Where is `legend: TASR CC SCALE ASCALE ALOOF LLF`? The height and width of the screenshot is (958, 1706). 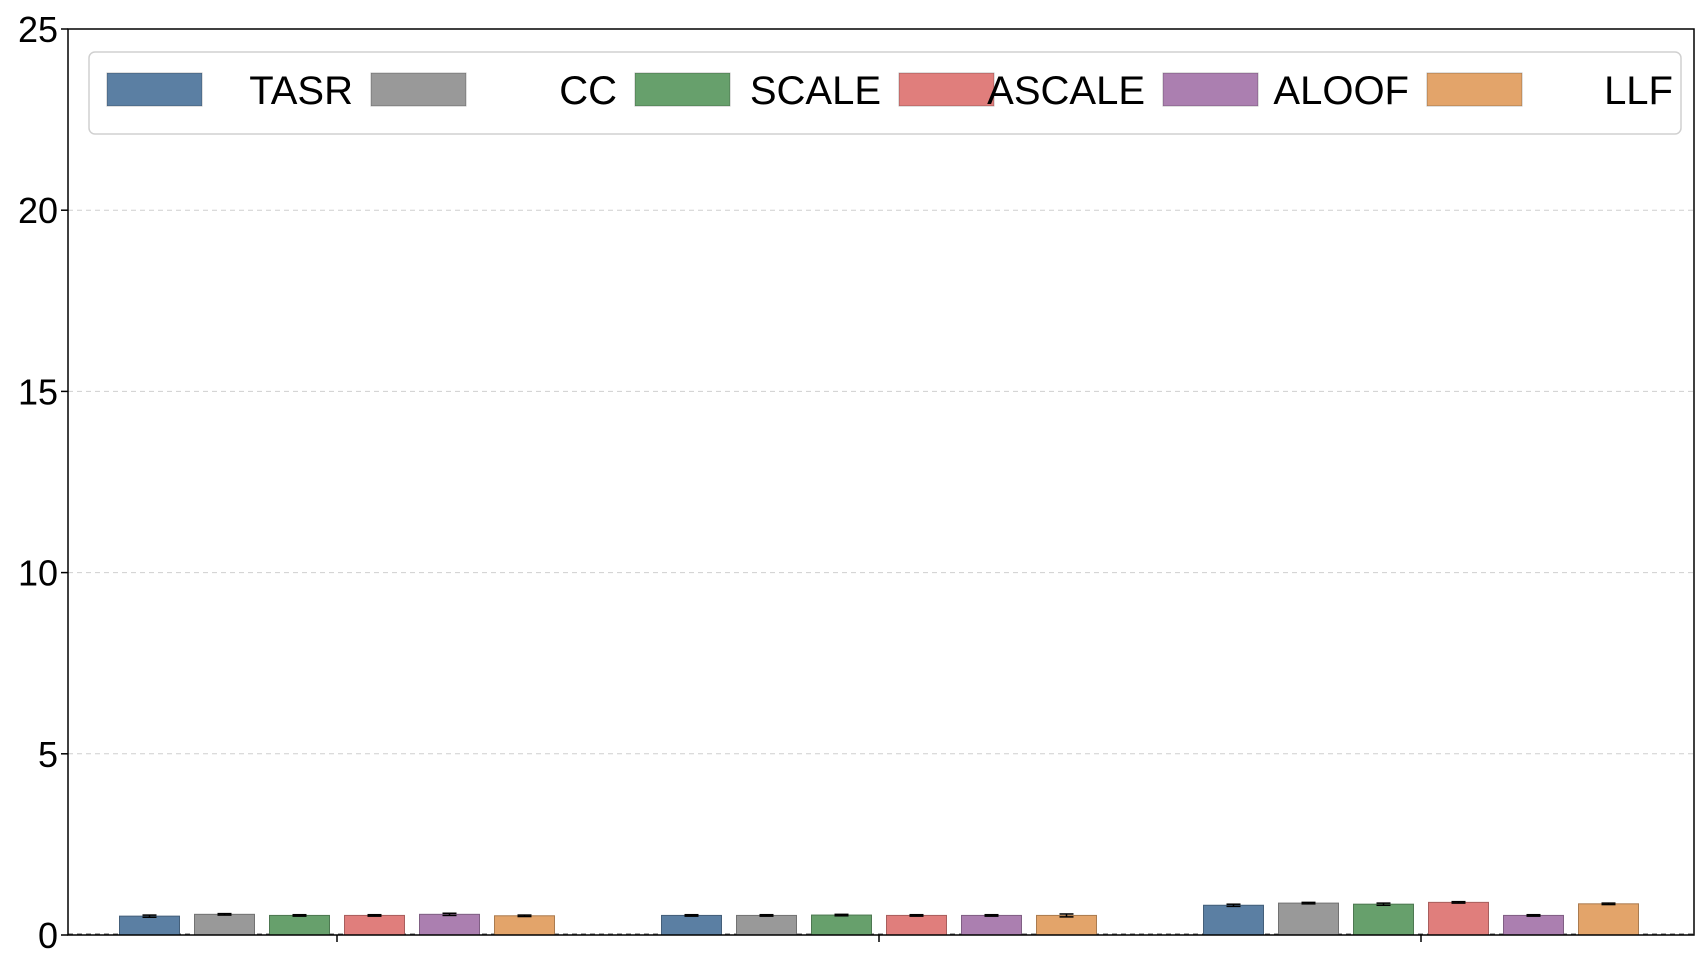 legend: TASR CC SCALE ASCALE ALOOF LLF is located at coordinates (885, 93).